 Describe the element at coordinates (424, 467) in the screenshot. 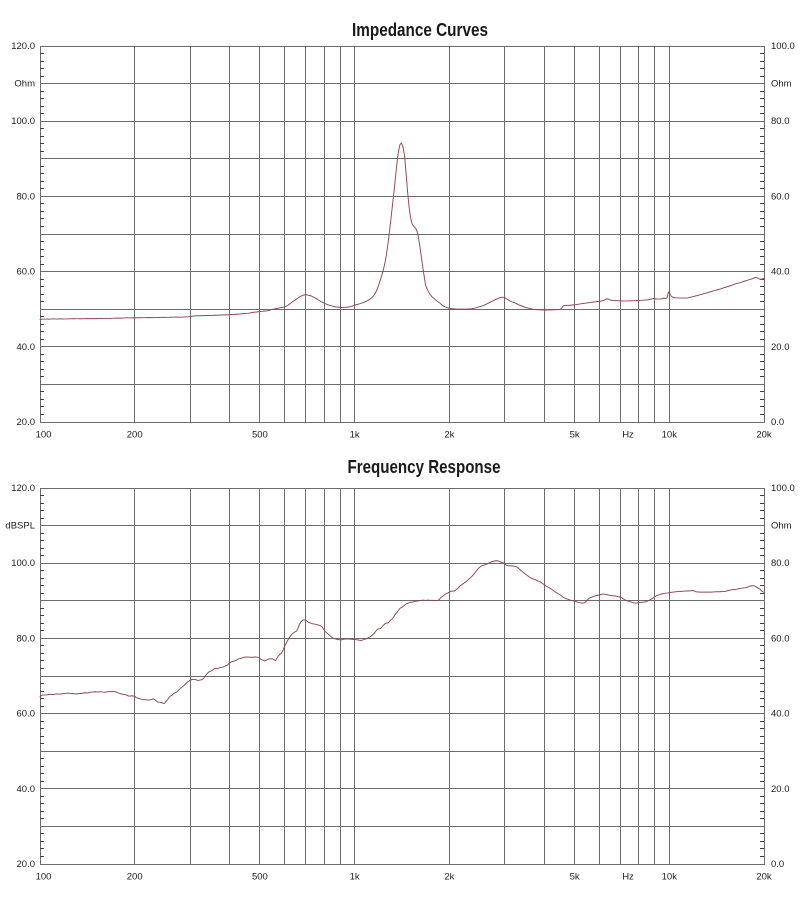

I see `svg-text: Frequency Response` at that location.